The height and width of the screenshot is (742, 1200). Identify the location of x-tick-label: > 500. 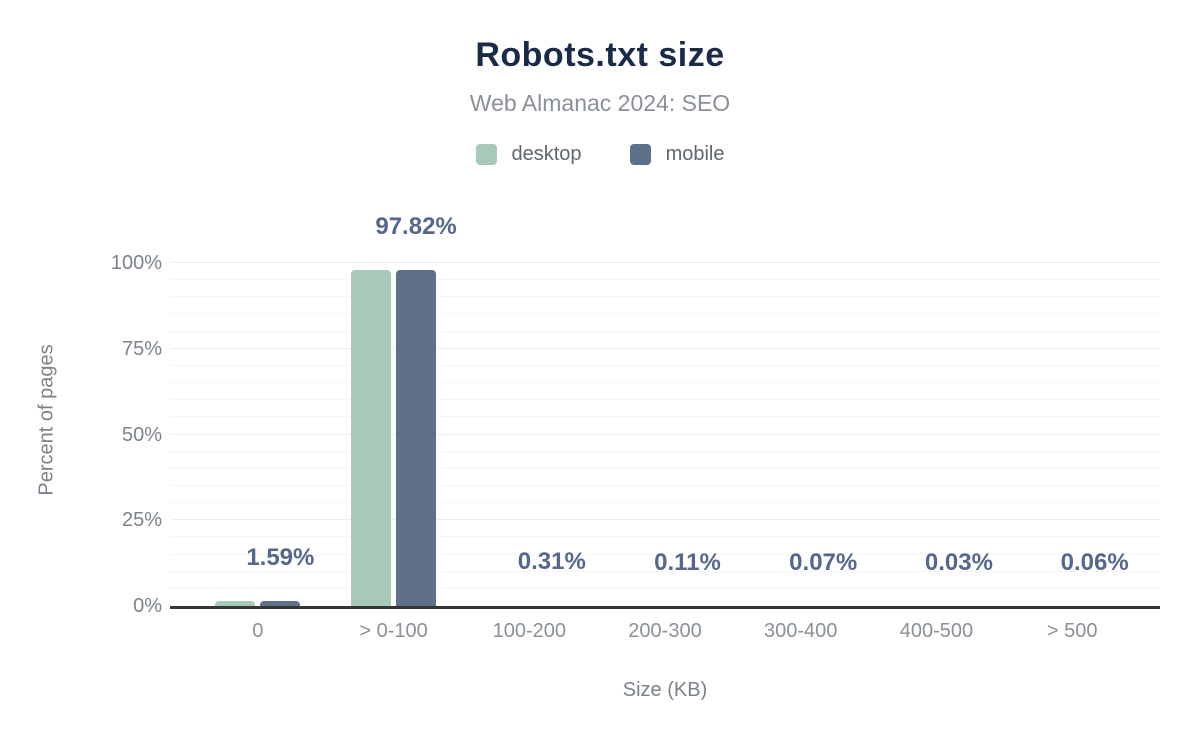
(1072, 631).